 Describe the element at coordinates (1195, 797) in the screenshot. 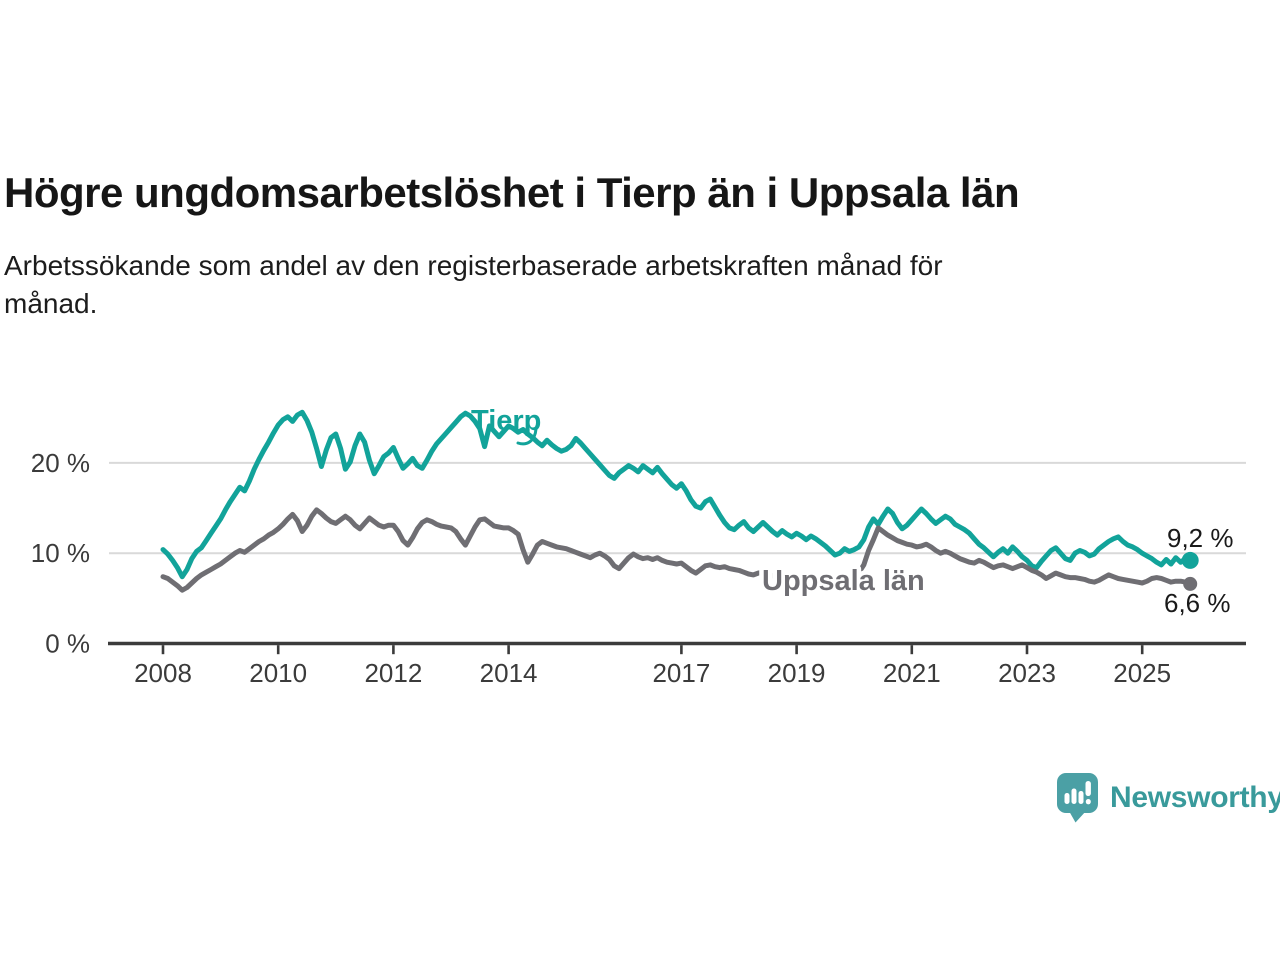

I see `newsworthy-logo-text: Newsworthy` at that location.